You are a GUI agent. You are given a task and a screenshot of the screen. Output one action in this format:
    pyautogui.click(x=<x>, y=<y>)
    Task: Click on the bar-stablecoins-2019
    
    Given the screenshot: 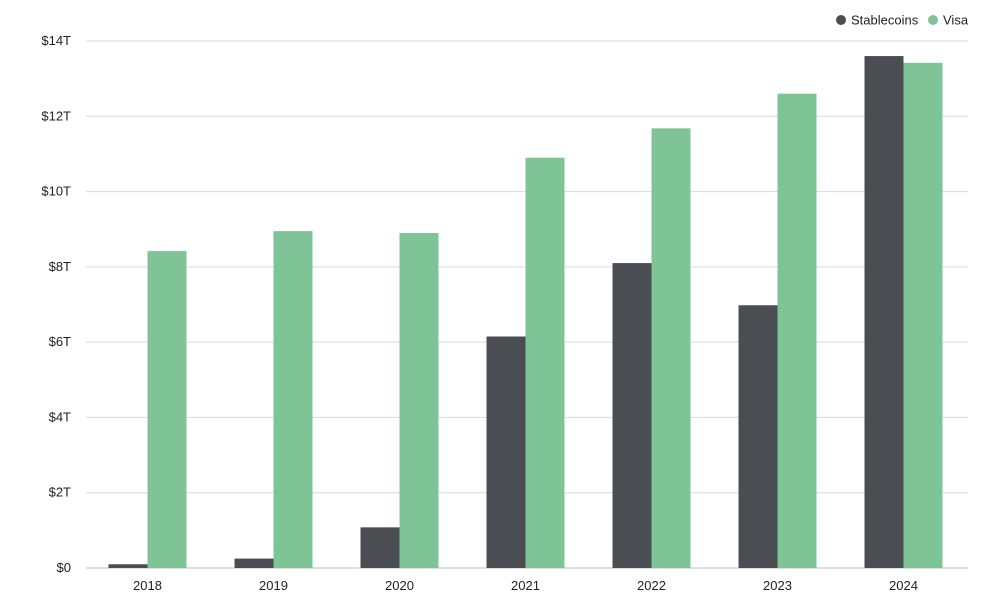 What is the action you would take?
    pyautogui.click(x=254, y=563)
    